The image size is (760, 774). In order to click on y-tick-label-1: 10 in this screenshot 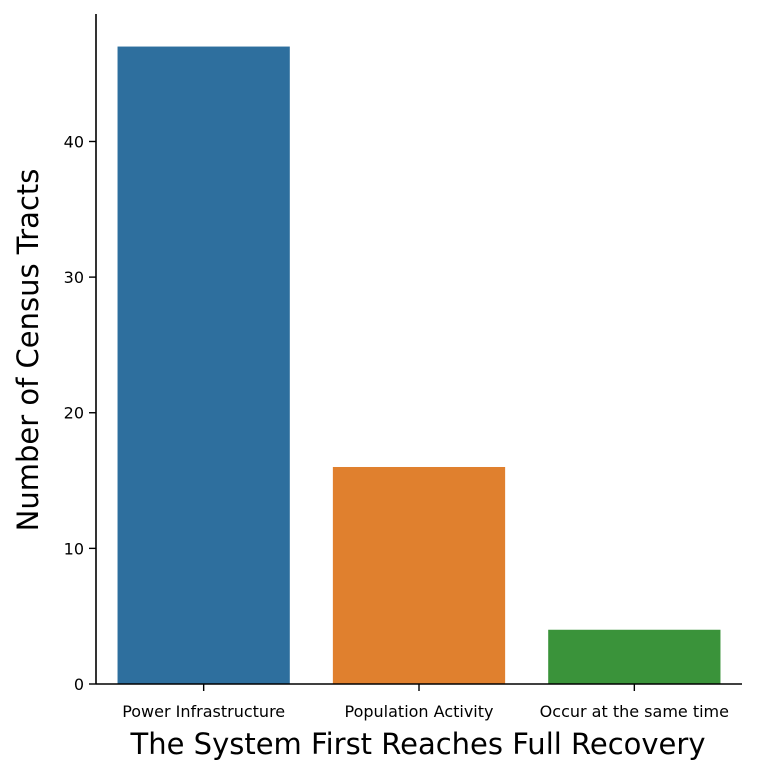, I will do `click(74, 548)`.